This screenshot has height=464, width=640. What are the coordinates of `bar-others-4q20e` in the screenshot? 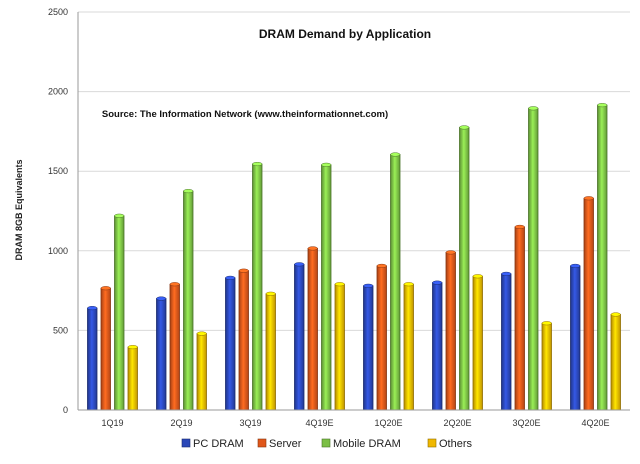 It's located at (615, 362).